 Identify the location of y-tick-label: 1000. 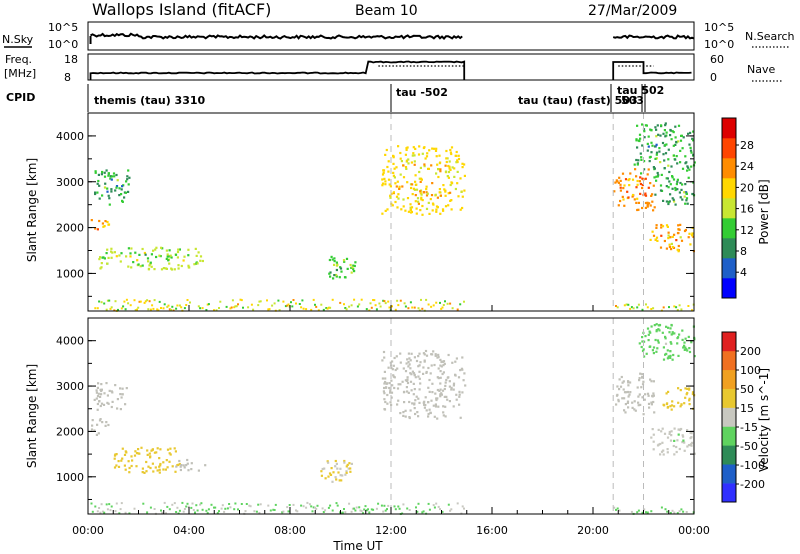
(70, 273).